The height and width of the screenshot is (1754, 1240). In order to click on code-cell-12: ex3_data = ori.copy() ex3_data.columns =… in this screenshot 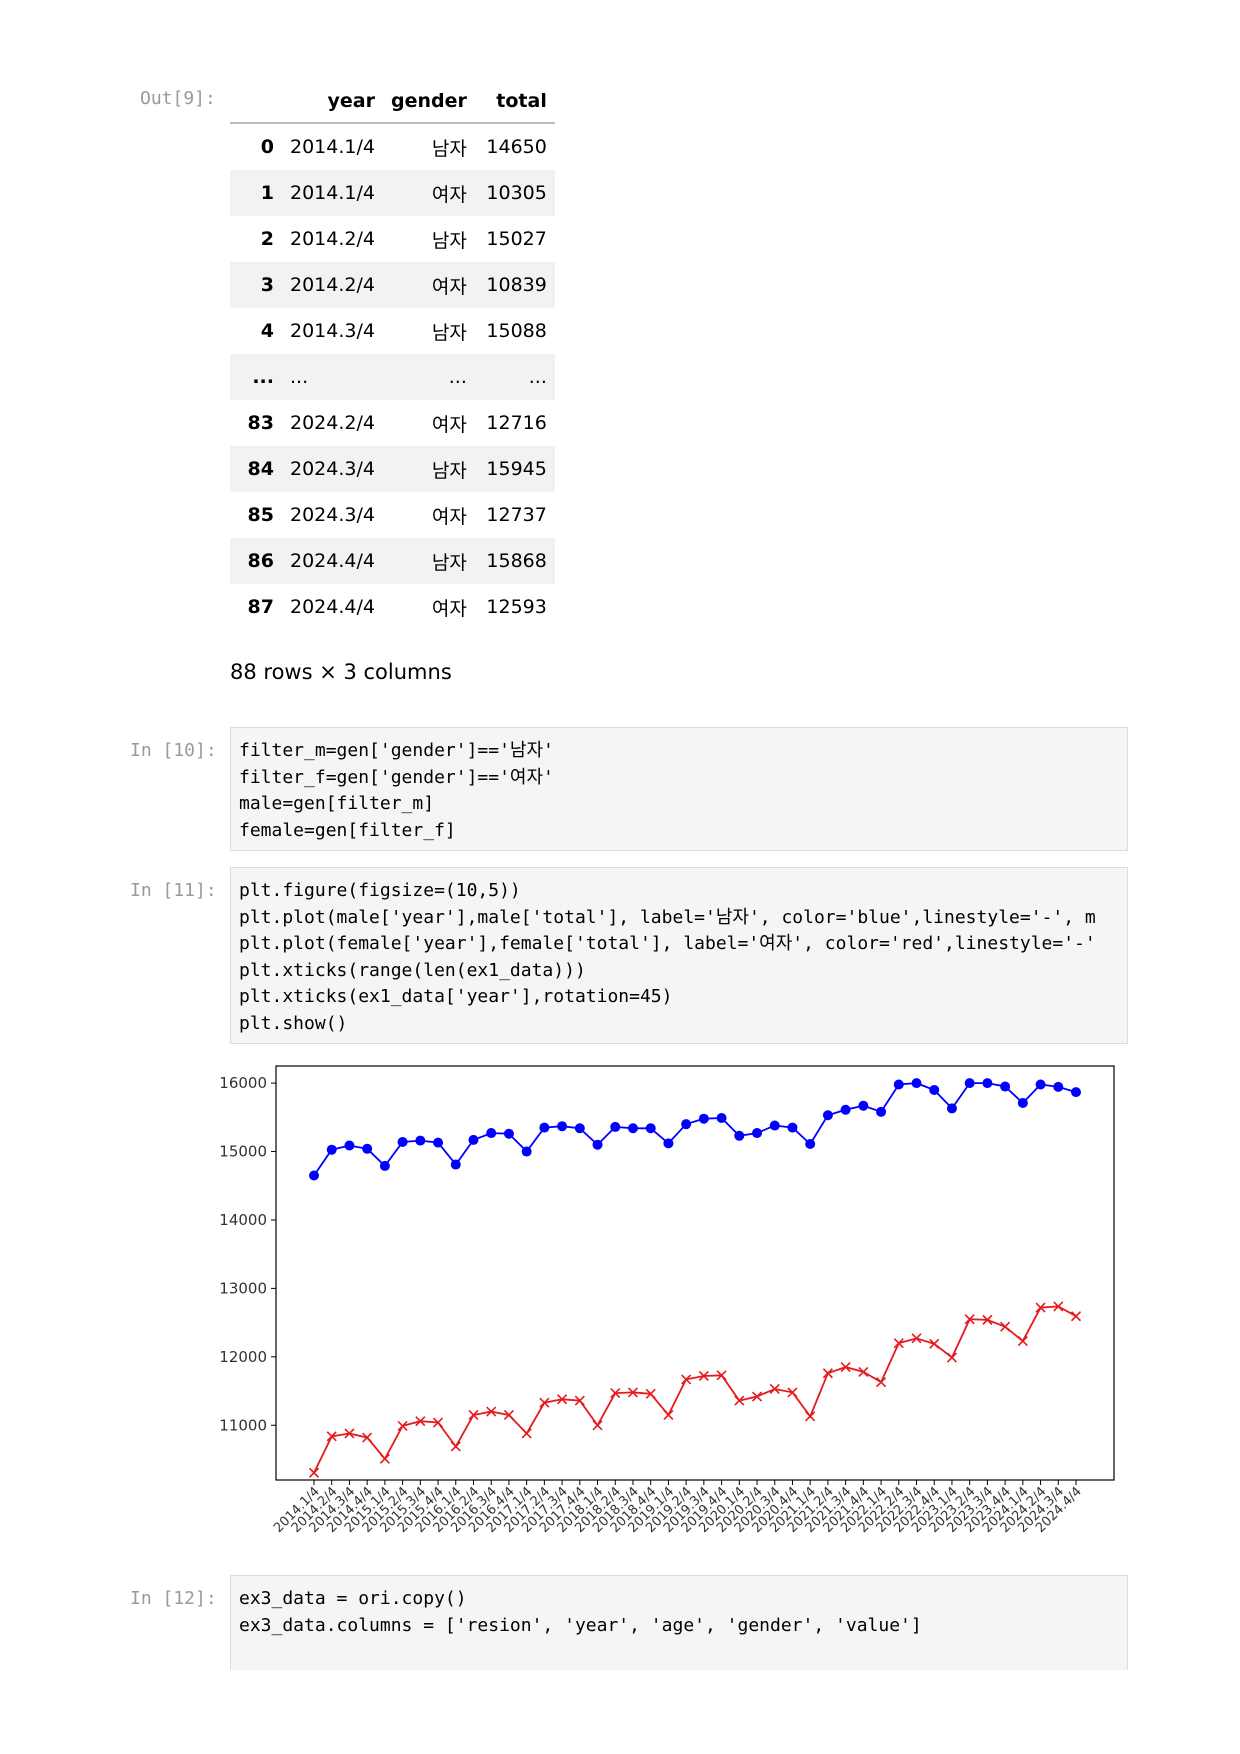, I will do `click(679, 1622)`.